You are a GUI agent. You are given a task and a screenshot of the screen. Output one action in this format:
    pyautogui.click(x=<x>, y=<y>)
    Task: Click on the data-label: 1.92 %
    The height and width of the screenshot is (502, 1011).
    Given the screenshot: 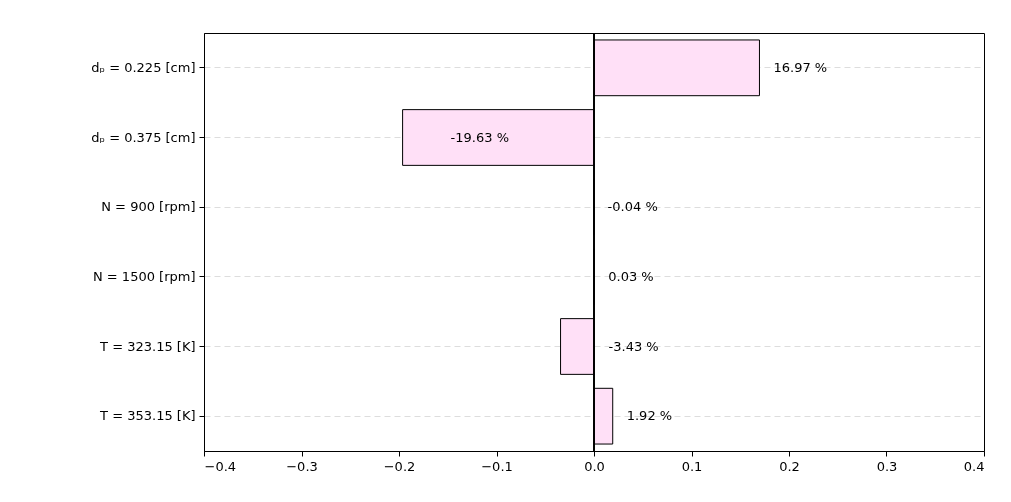 What is the action you would take?
    pyautogui.click(x=649, y=416)
    